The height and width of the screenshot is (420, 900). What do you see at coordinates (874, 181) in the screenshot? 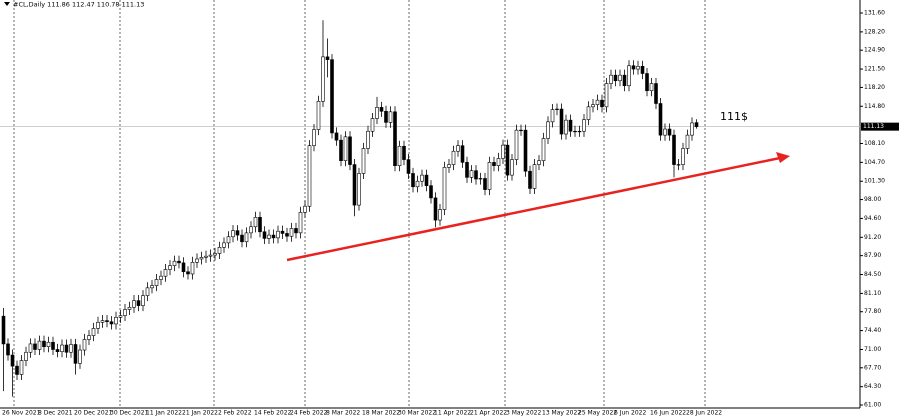
I see `y-tick-label: 101.30` at bounding box center [874, 181].